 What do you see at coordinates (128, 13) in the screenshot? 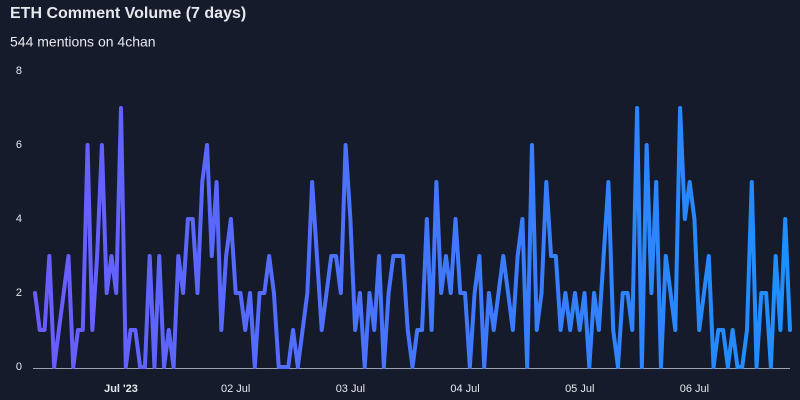
I see `chart-title: ETH Comment Volume (7 days)` at bounding box center [128, 13].